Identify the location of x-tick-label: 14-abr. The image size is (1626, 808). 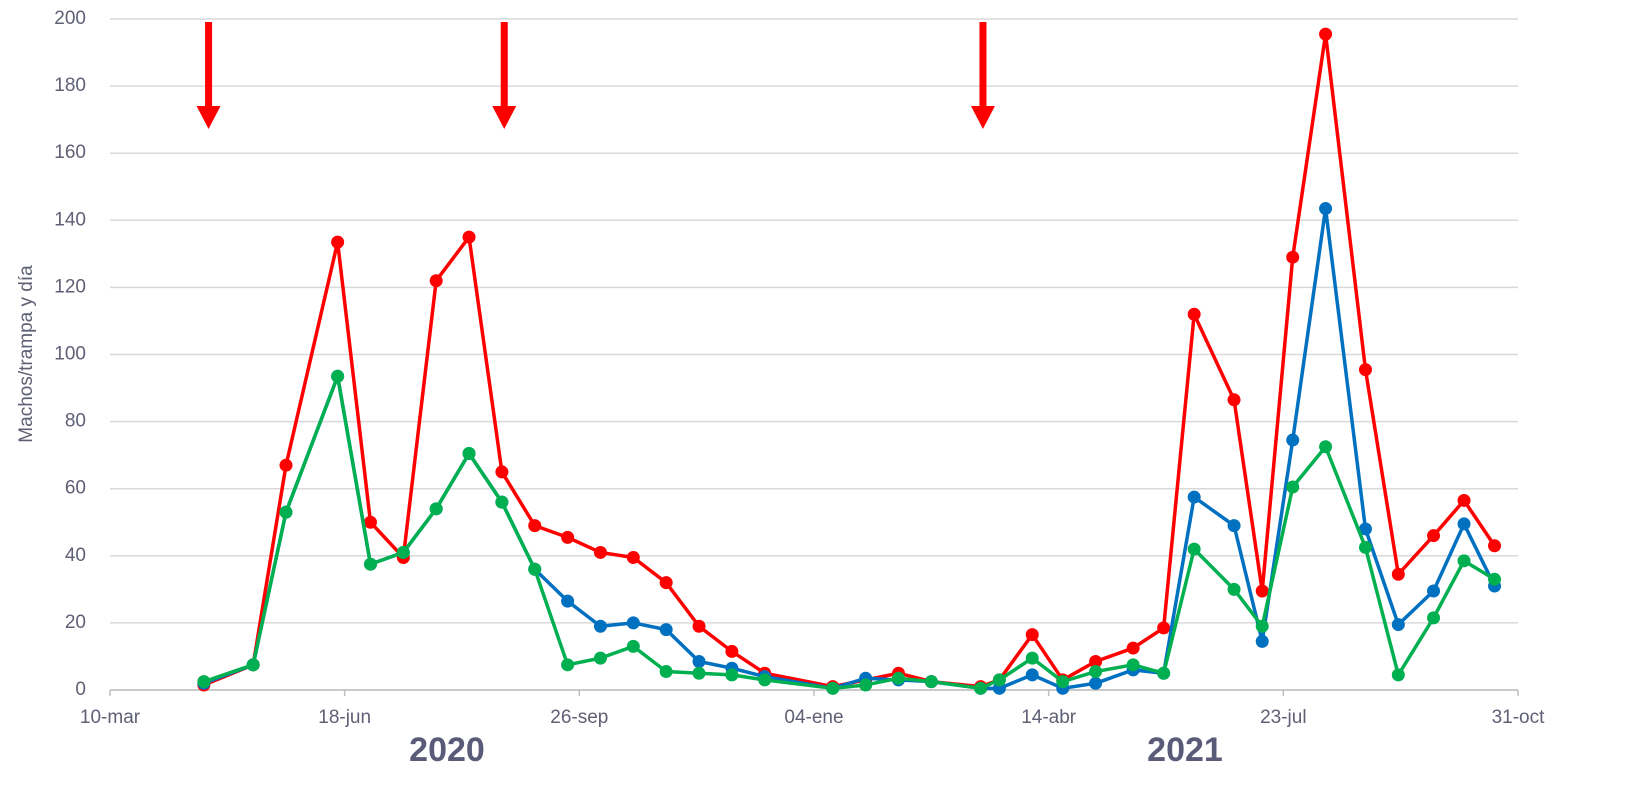
(1049, 717).